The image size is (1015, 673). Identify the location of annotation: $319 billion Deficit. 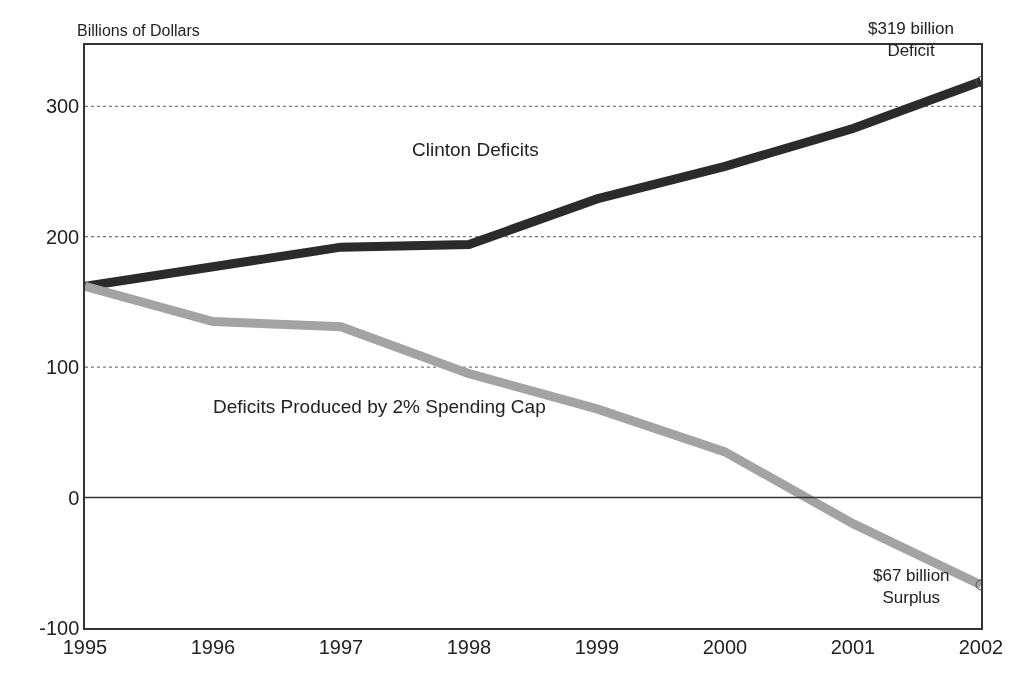
(911, 40).